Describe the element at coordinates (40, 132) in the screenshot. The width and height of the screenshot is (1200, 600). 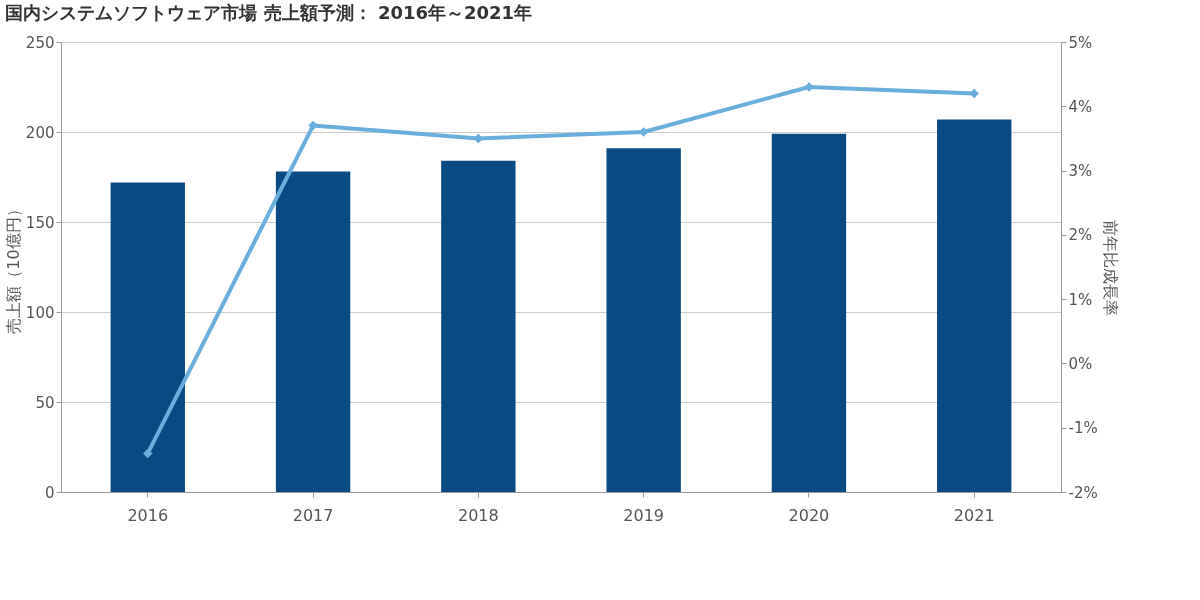
I see `y-tick-label: 200` at that location.